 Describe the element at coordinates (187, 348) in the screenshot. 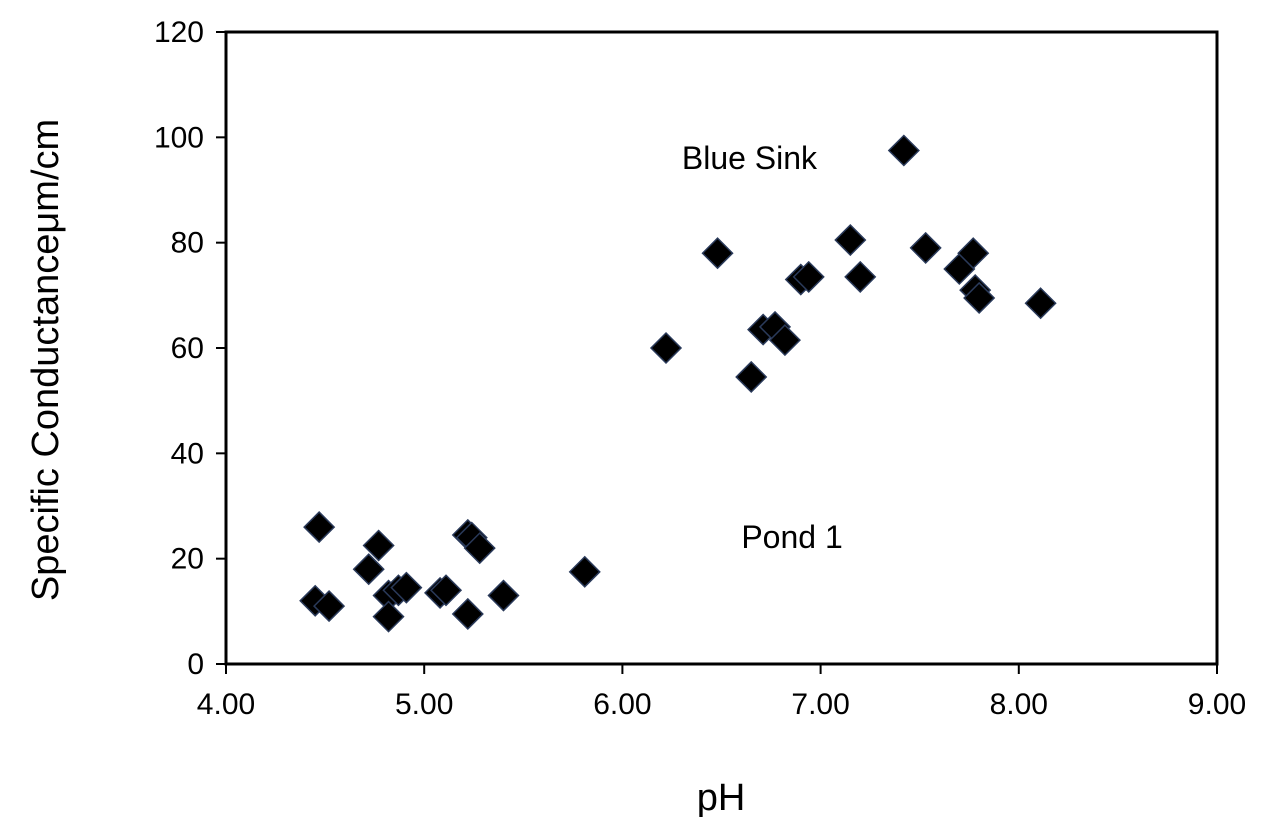

I see `y-tick-label: 60` at that location.